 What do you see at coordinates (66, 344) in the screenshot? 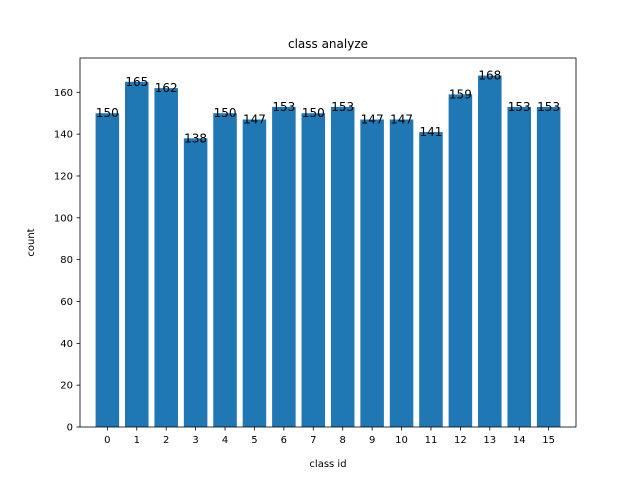
I see `y-tick-label-40: 40` at bounding box center [66, 344].